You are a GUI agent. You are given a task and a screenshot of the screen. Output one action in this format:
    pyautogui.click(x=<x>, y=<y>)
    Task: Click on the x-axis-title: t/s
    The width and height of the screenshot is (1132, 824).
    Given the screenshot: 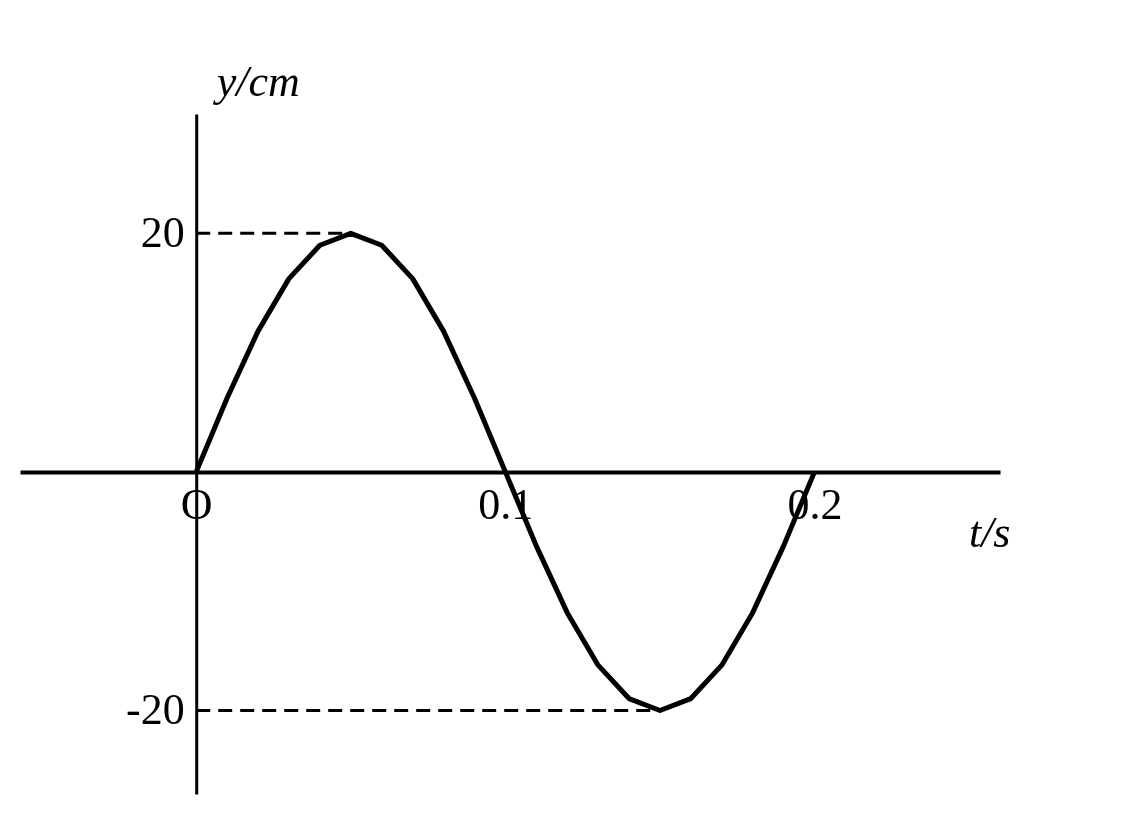 What is the action you would take?
    pyautogui.click(x=989, y=533)
    